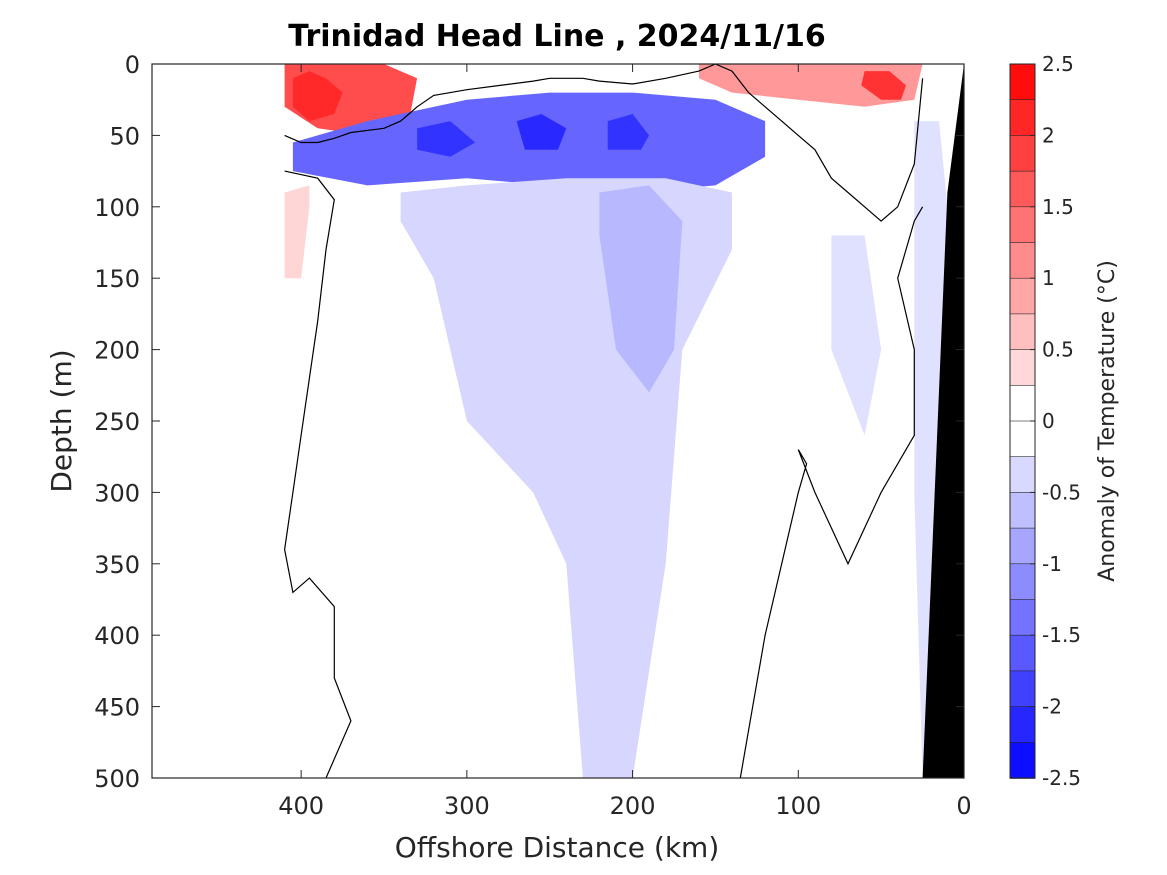  What do you see at coordinates (798, 806) in the screenshot?
I see `x-tick-label: 100` at bounding box center [798, 806].